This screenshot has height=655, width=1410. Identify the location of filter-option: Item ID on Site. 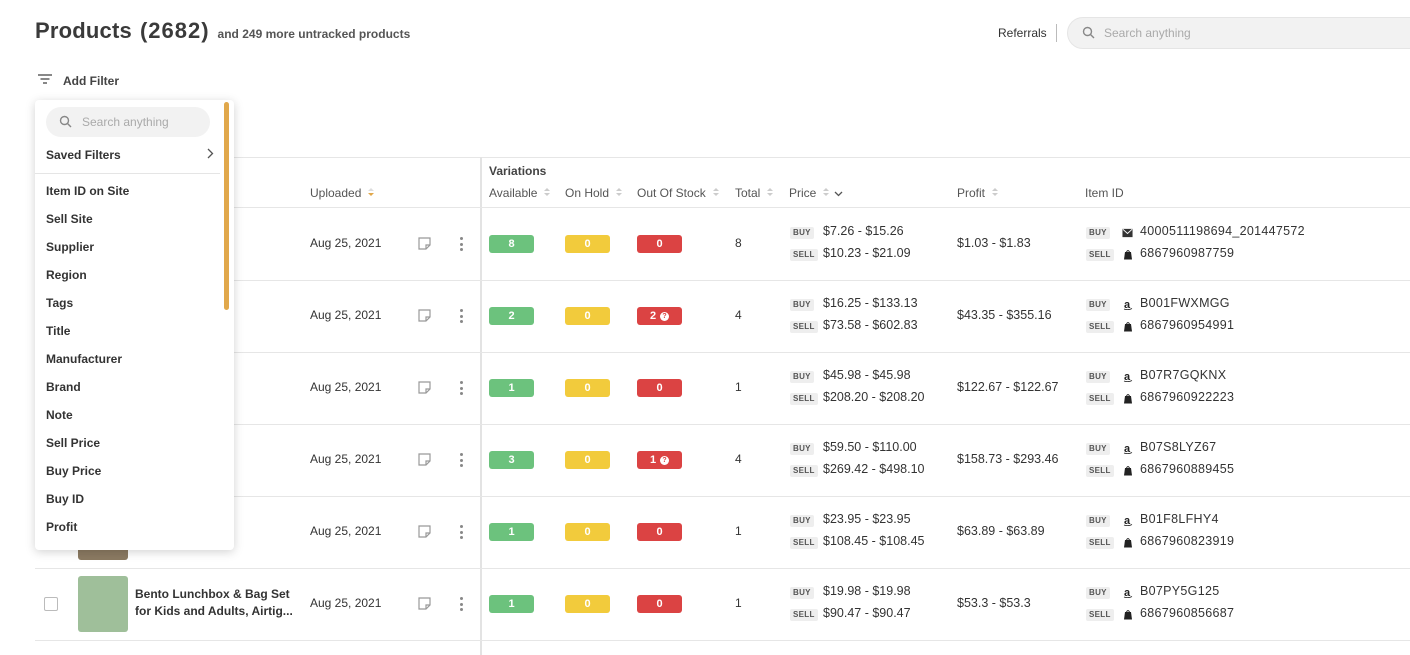
(88, 191).